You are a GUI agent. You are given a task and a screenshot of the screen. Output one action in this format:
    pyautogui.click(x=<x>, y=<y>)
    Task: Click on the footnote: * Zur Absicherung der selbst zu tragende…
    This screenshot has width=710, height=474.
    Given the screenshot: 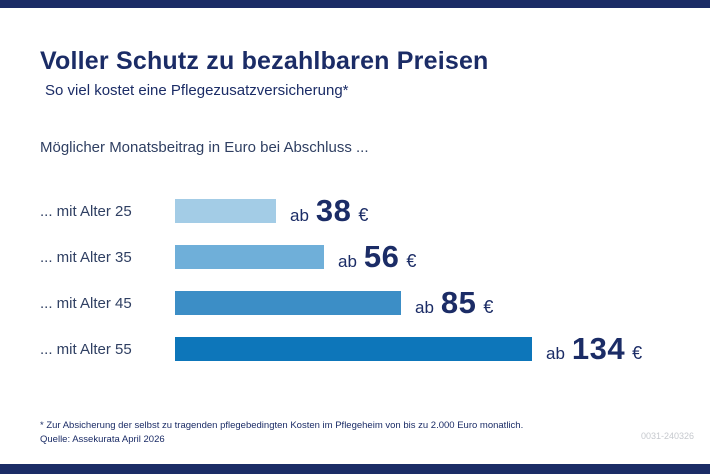 What is the action you would take?
    pyautogui.click(x=282, y=425)
    